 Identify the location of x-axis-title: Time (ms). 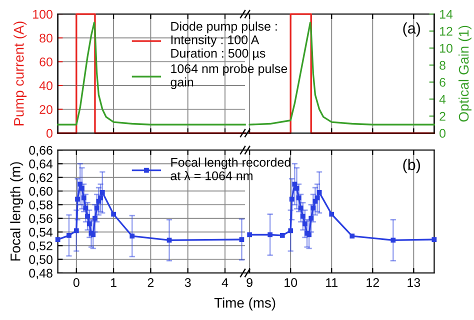
(245, 304).